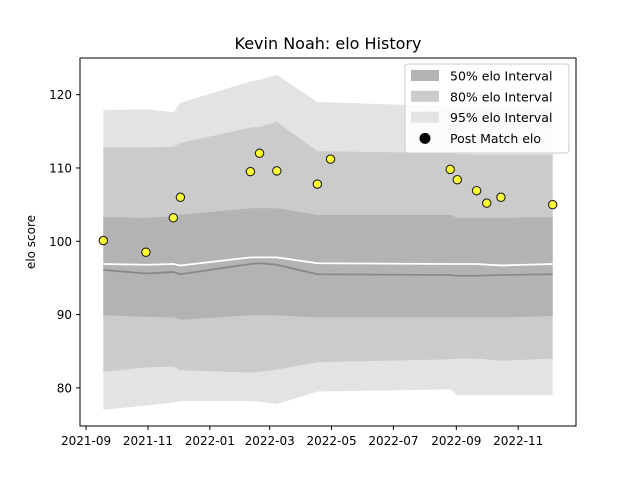 Image resolution: width=640 pixels, height=480 pixels. Describe the element at coordinates (31, 242) in the screenshot. I see `y-axis-label: elo score` at that location.